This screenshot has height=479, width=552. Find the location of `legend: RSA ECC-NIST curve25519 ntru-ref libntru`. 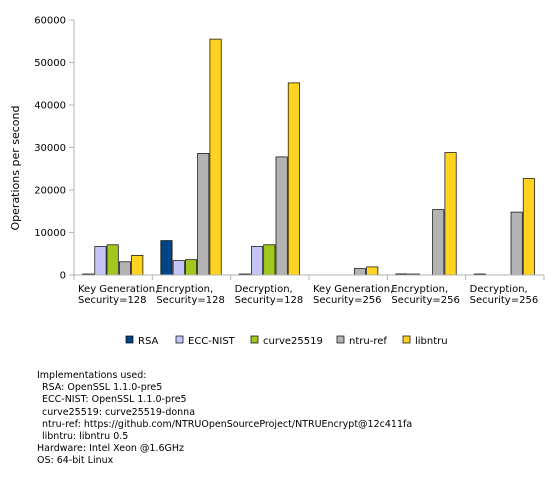

legend: RSA ECC-NIST curve25519 ntru-ref libntru is located at coordinates (286, 341).